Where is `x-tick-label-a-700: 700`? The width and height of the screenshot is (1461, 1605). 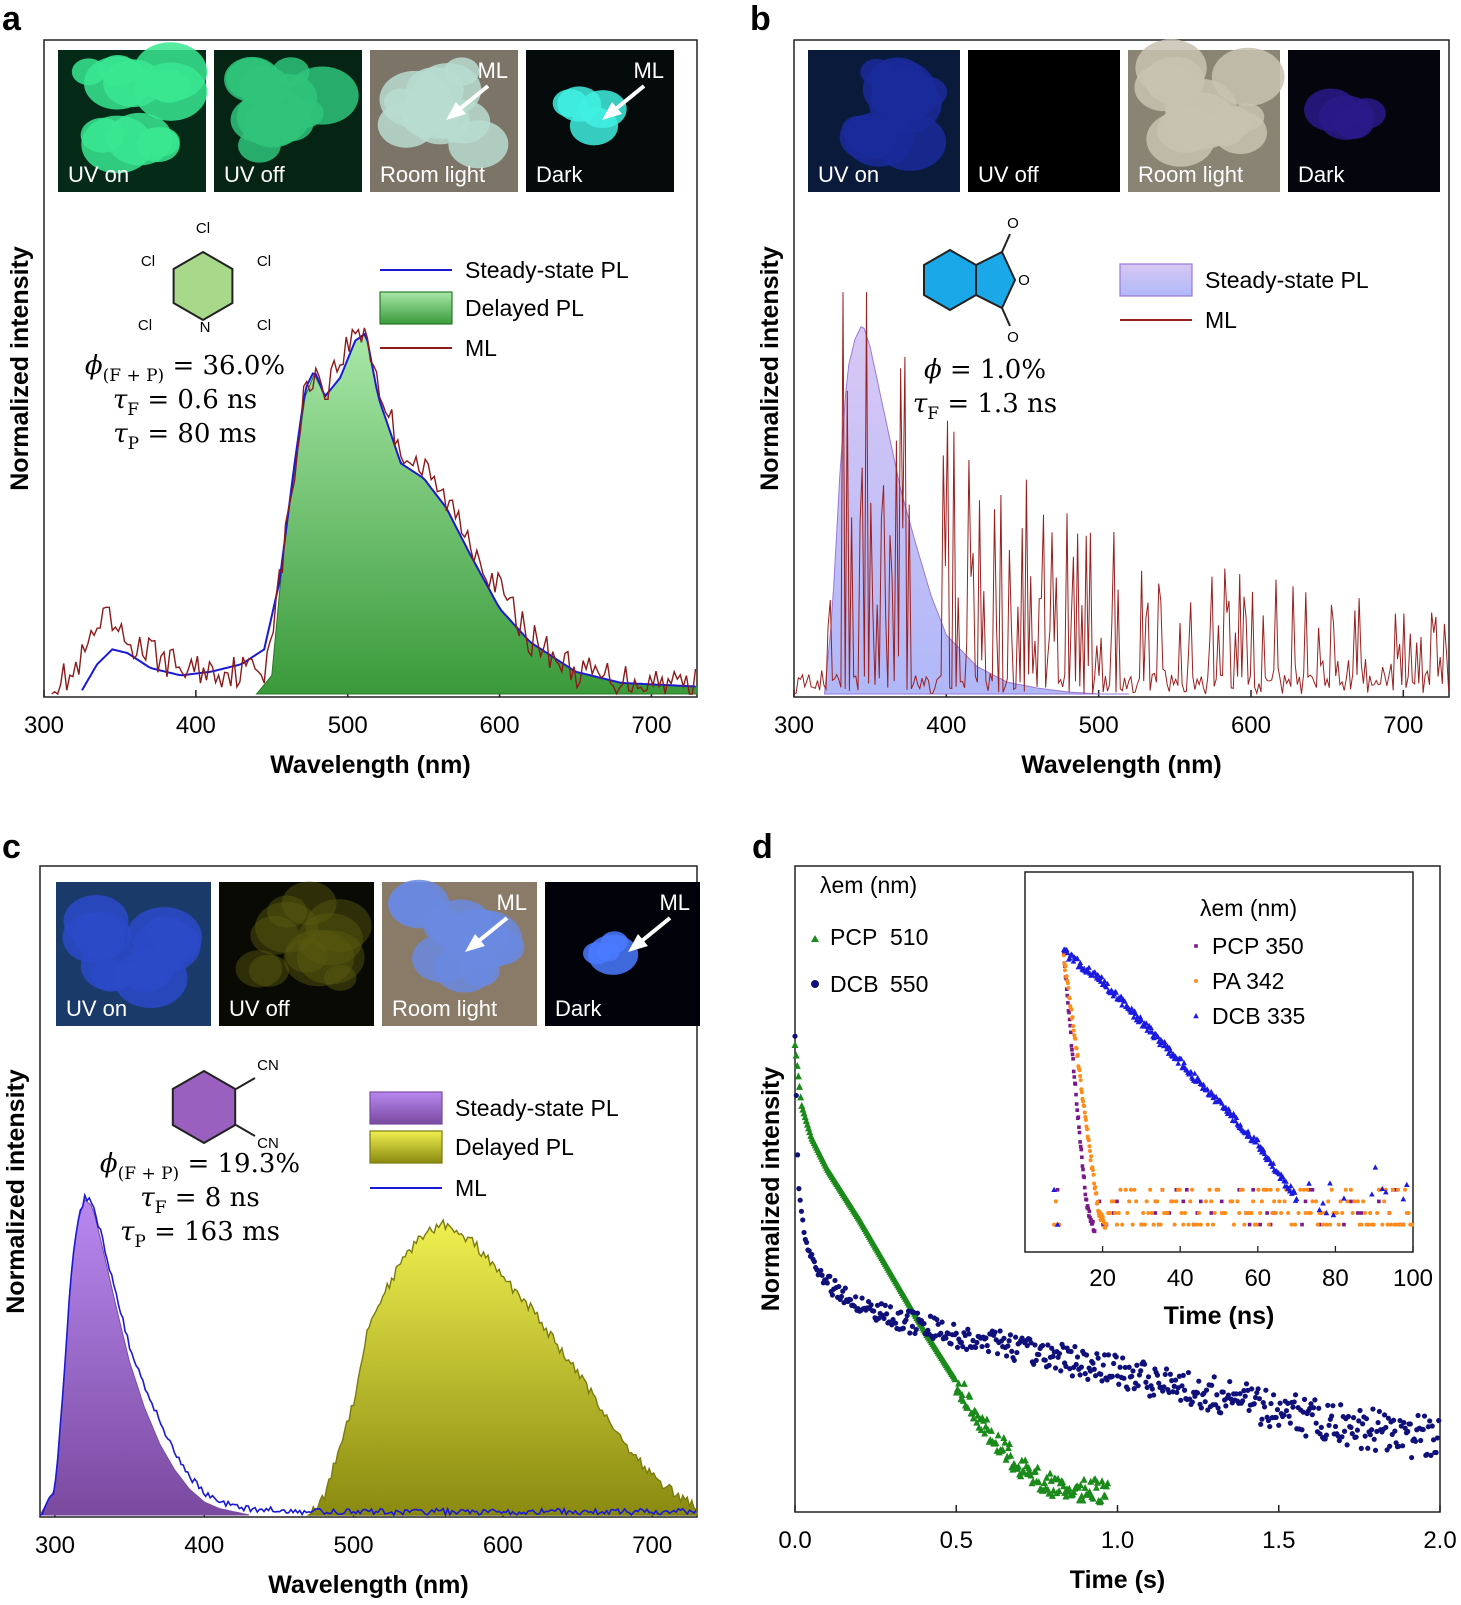
x-tick-label-a-700: 700 is located at coordinates (651, 725).